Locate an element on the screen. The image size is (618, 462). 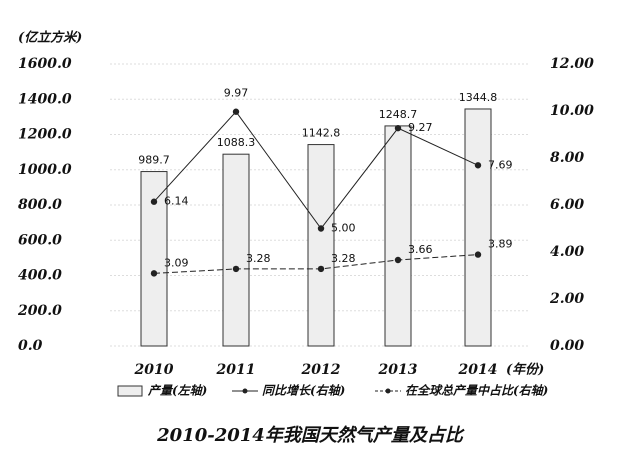
y2-tick-label: 6.00 is located at coordinates (567, 205).